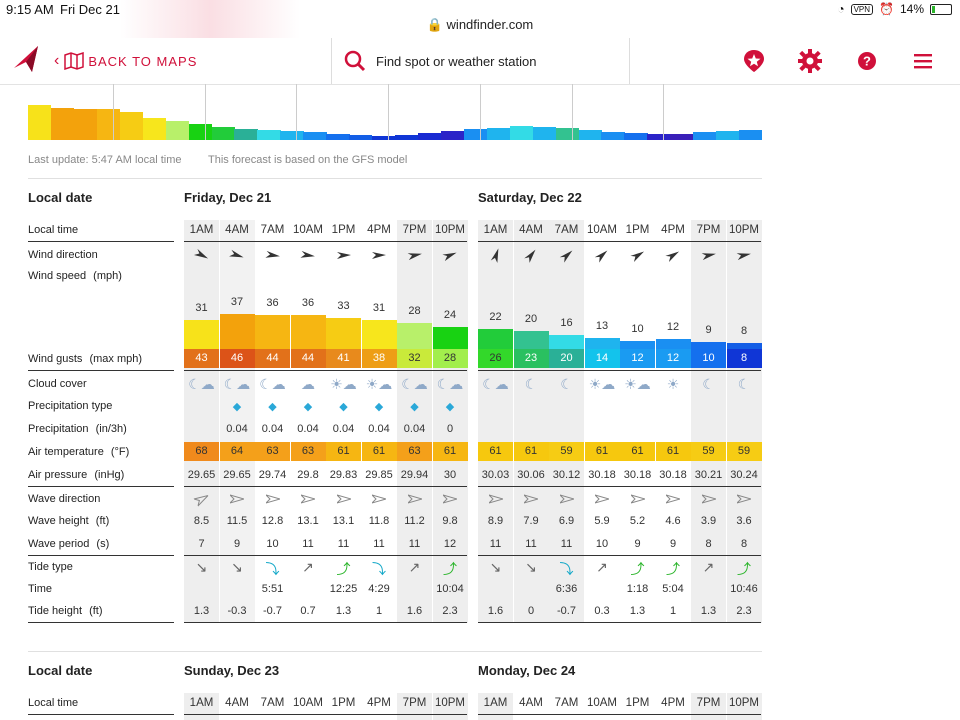  What do you see at coordinates (744, 358) in the screenshot?
I see `wind-gust-value: 8` at bounding box center [744, 358].